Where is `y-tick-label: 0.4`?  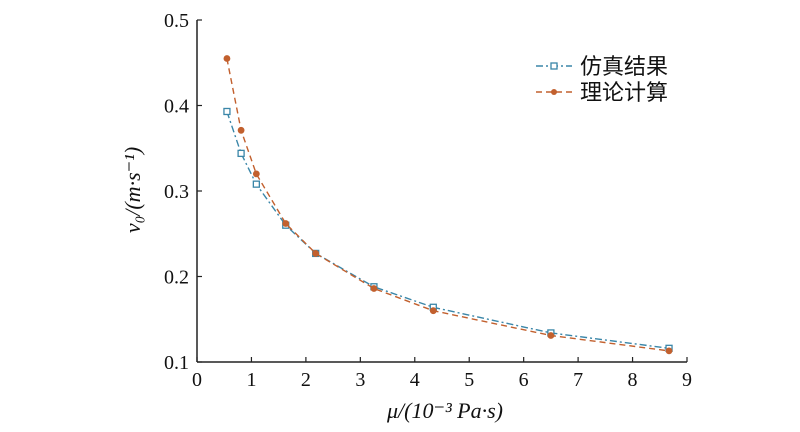 y-tick-label: 0.4 is located at coordinates (176, 107).